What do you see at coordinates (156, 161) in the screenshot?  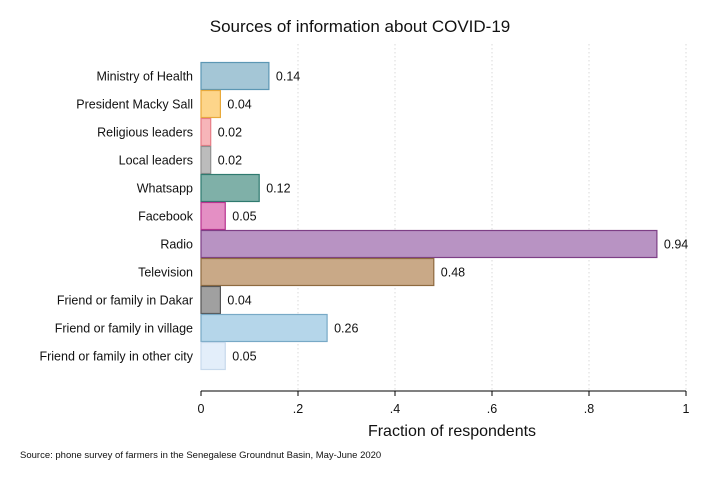 I see `category-label: Local leaders` at bounding box center [156, 161].